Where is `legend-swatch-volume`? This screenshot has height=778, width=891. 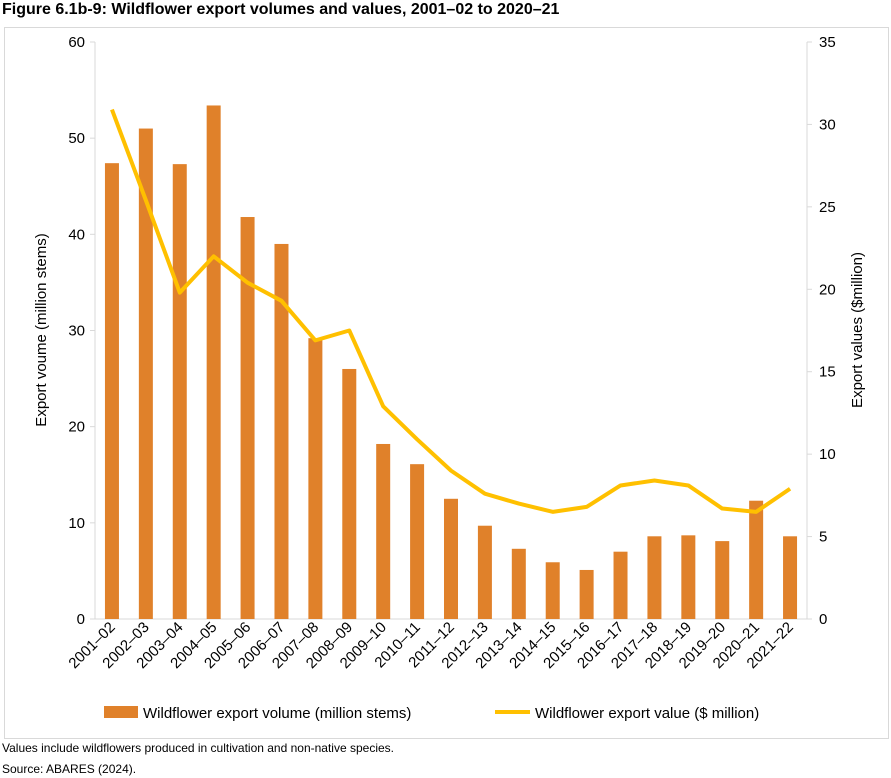 legend-swatch-volume is located at coordinates (121, 712).